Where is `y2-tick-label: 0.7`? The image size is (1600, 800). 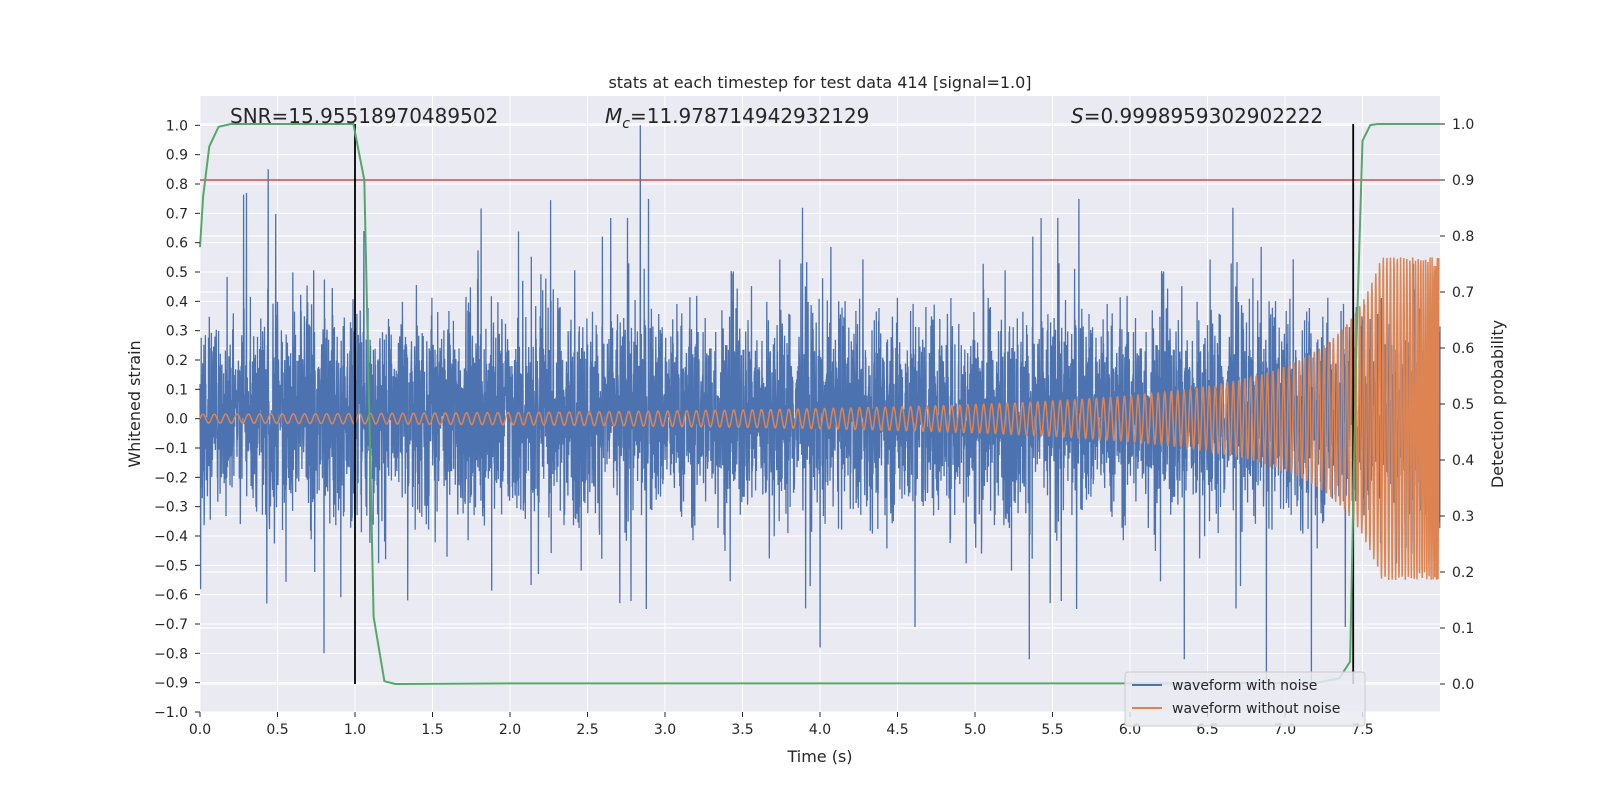 y2-tick-label: 0.7 is located at coordinates (1463, 293).